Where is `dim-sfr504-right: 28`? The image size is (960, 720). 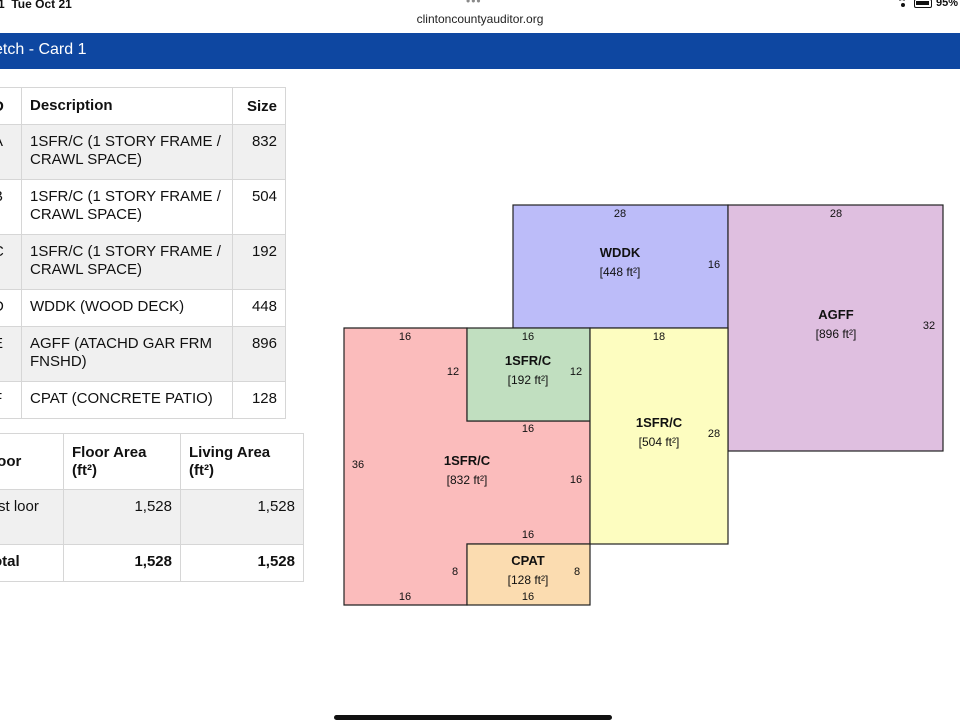 dim-sfr504-right: 28 is located at coordinates (714, 434).